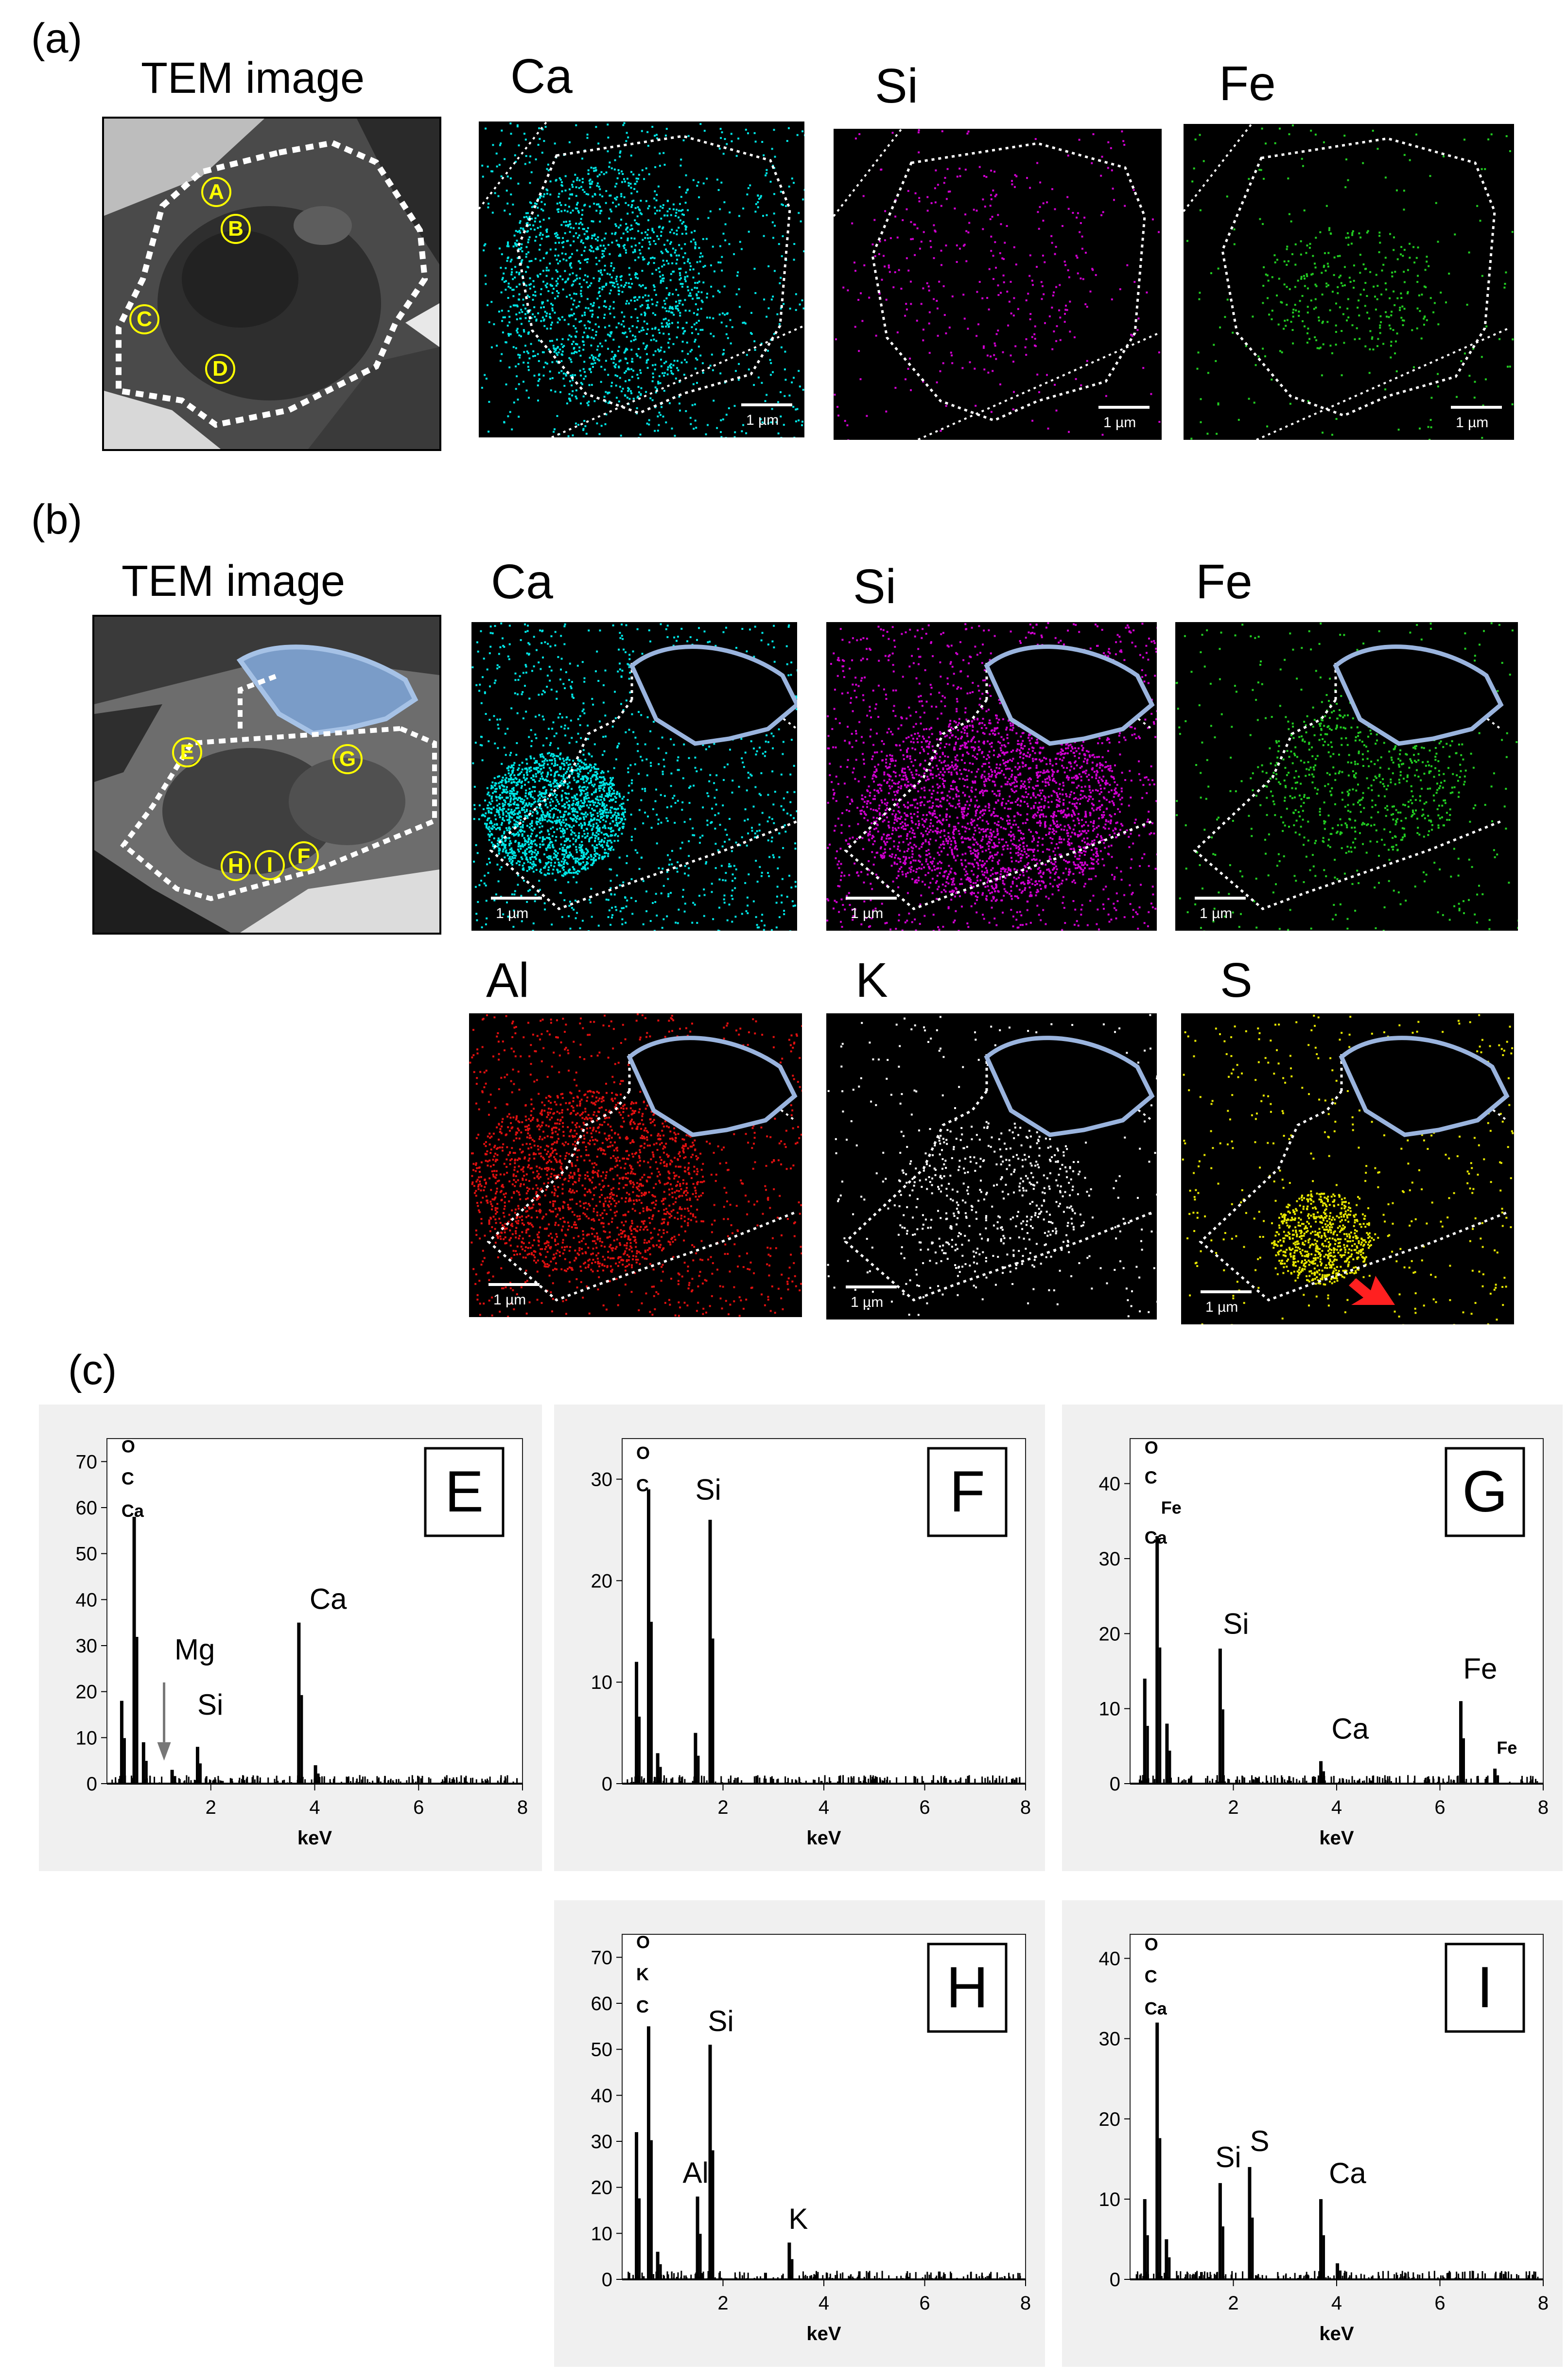 The image size is (1568, 2379). What do you see at coordinates (1312, 1638) in the screenshot?
I see `spectrum-G: 0 10 20 30 40 2 4 6 8 keV G O C Fe Ca Si Ca Fe Fe` at bounding box center [1312, 1638].